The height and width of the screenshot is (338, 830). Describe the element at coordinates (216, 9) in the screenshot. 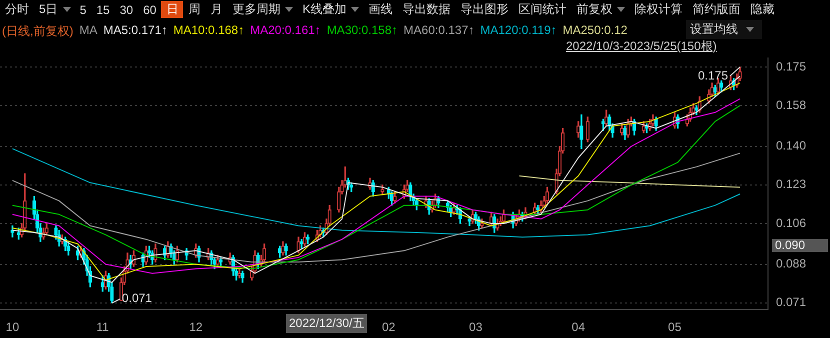

I see `text: 月` at that location.